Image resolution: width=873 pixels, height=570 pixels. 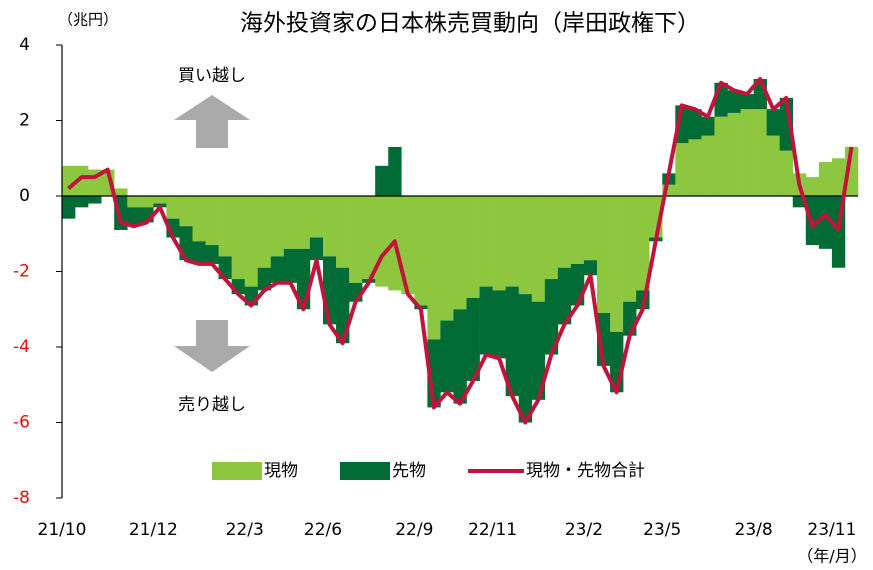 What do you see at coordinates (24, 45) in the screenshot?
I see `y-tick-label: 4` at bounding box center [24, 45].